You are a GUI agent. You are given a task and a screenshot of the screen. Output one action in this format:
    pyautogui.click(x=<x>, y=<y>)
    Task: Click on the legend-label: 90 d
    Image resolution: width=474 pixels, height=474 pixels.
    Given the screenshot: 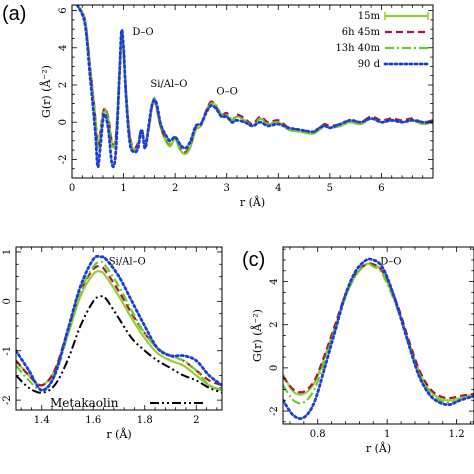 What is the action you would take?
    pyautogui.click(x=369, y=64)
    